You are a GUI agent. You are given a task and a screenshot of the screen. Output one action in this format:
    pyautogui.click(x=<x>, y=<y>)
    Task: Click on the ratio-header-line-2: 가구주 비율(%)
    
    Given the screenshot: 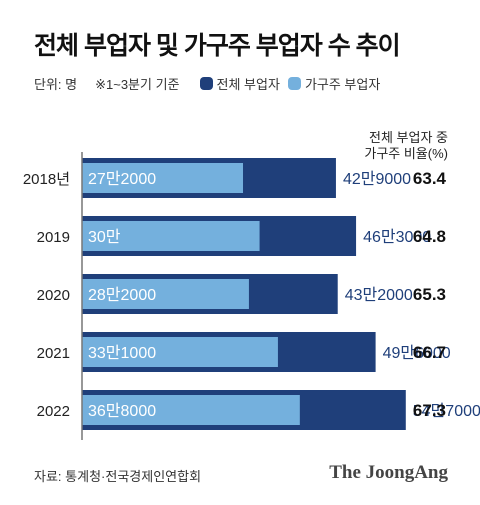 What is the action you would take?
    pyautogui.click(x=406, y=153)
    